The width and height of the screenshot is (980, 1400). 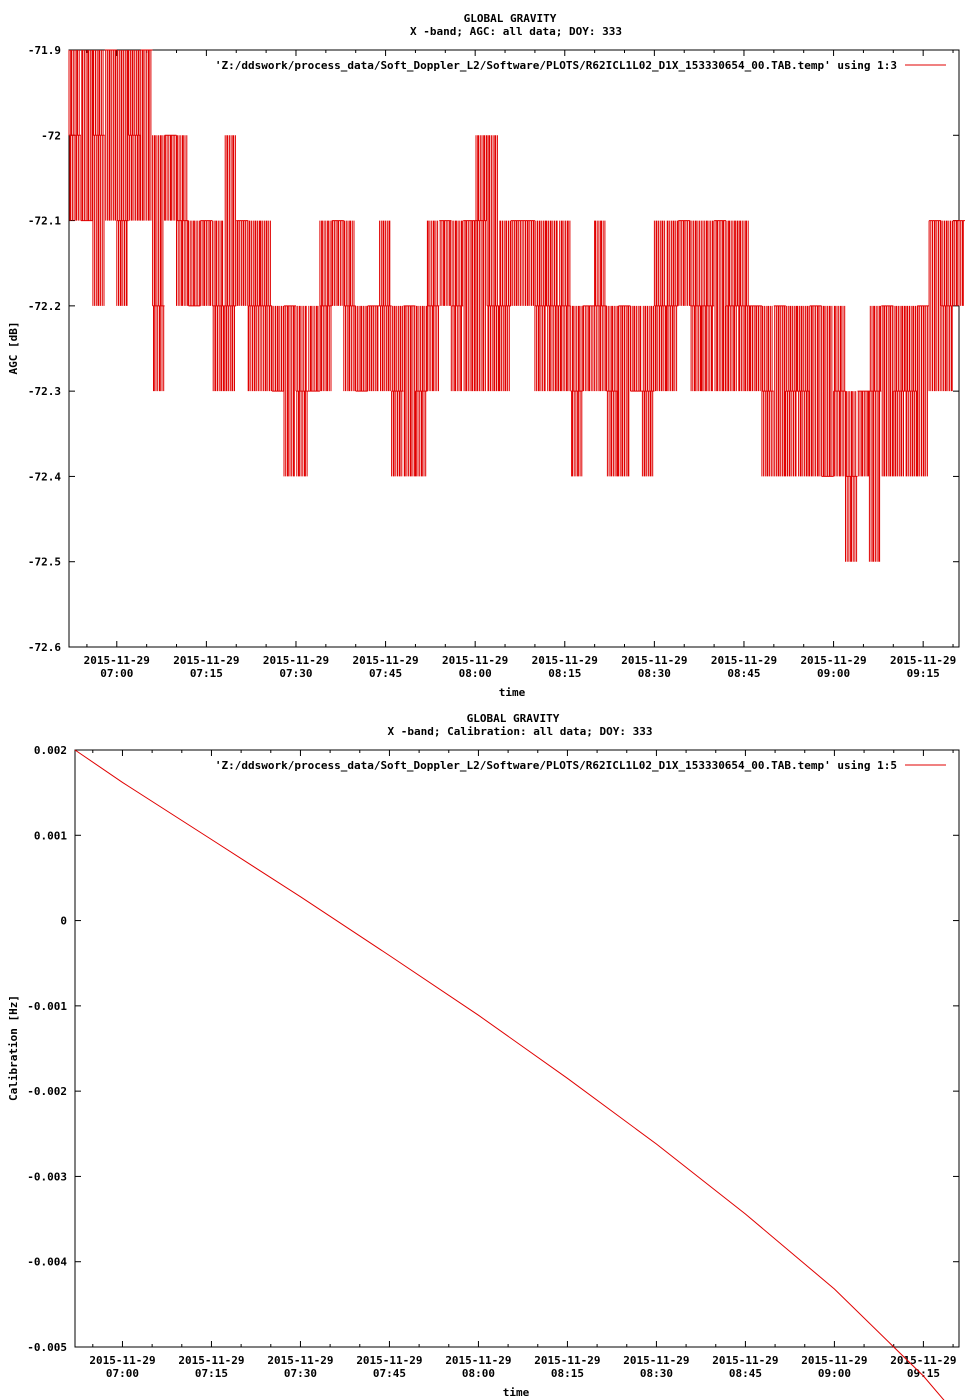 What do you see at coordinates (13, 1048) in the screenshot?
I see `y-axis-label: Calibration [Hz]` at bounding box center [13, 1048].